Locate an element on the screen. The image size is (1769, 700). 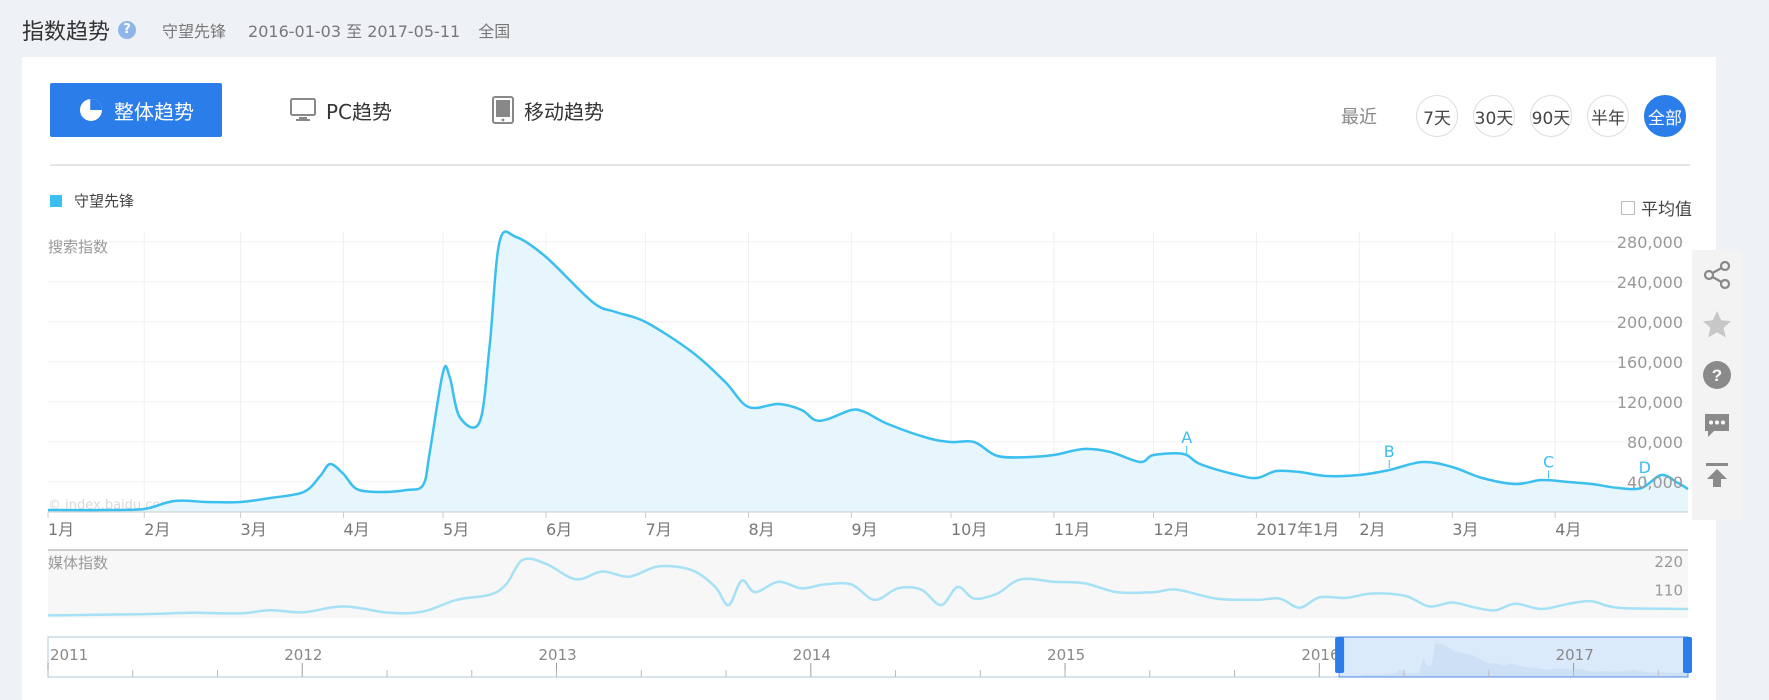
navigator-right-handle is located at coordinates (1687, 655).